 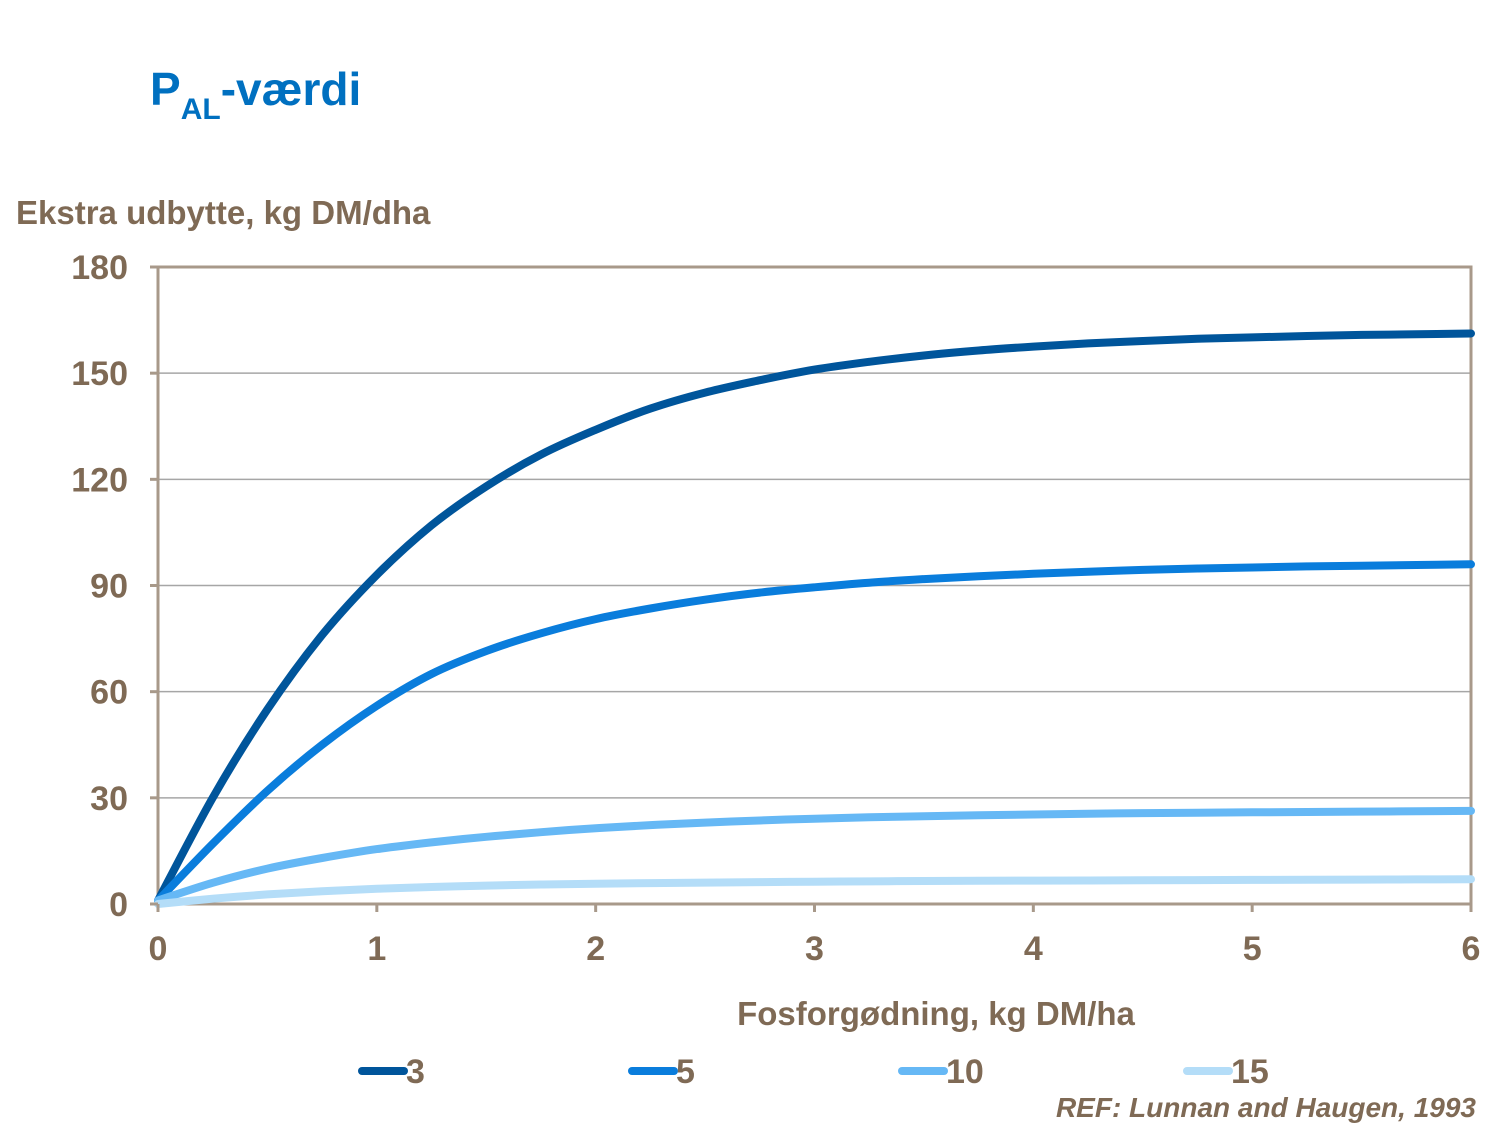 I want to click on title-subscript: AL, so click(x=200, y=109).